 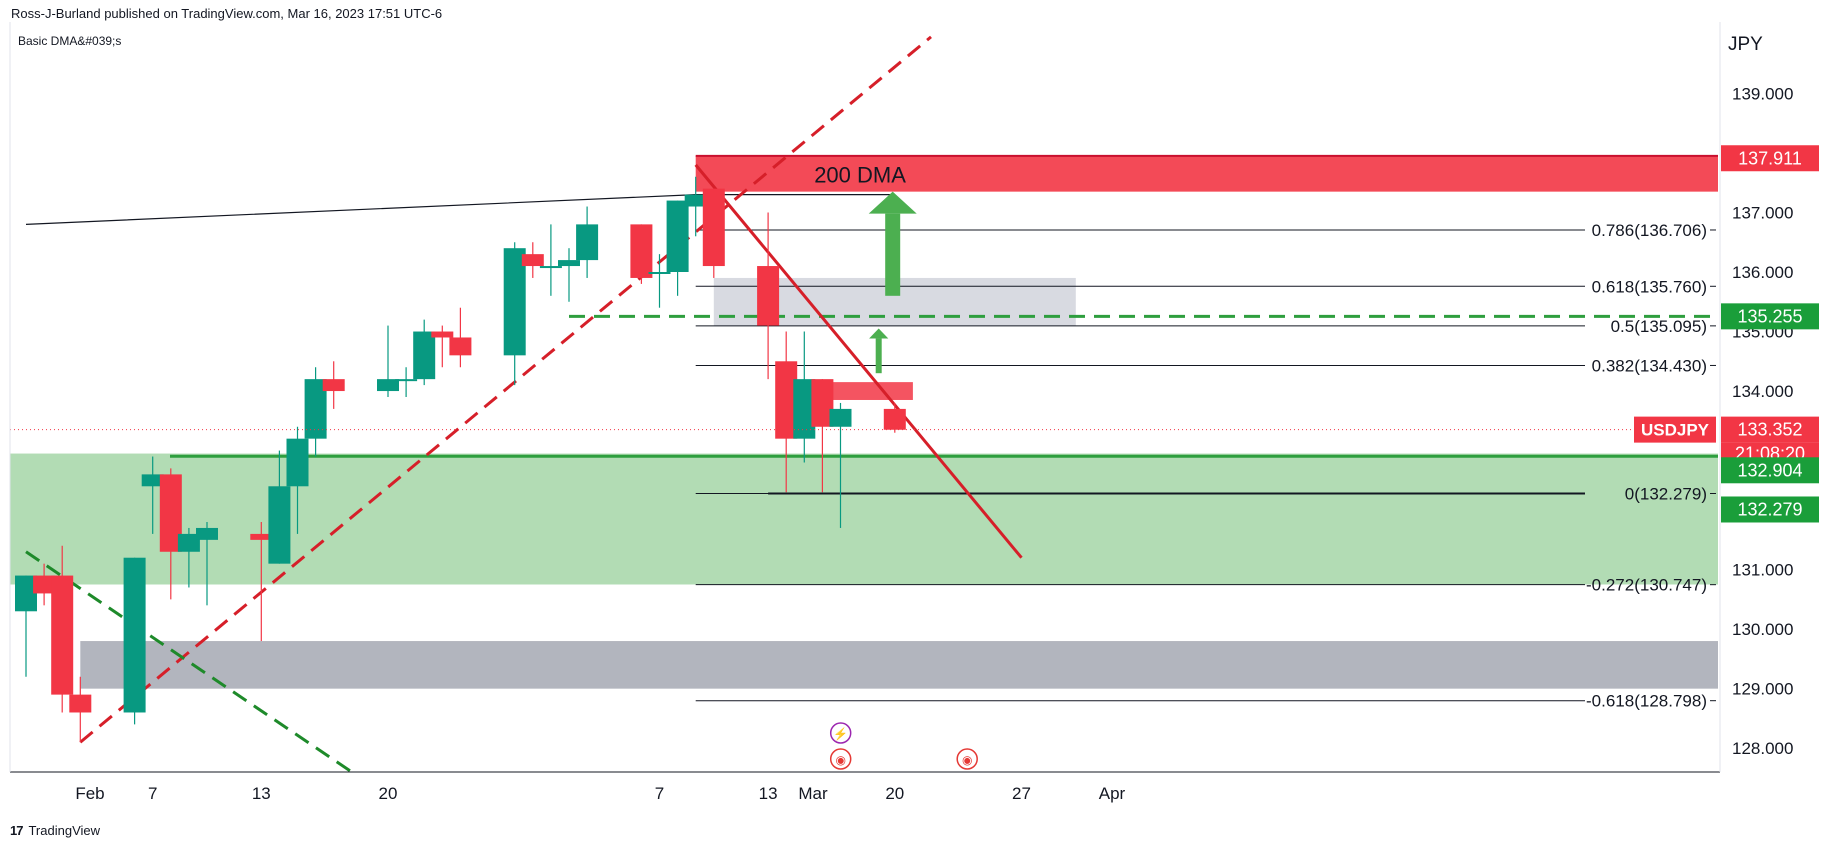 I want to click on price-tag-label: 137.911, so click(x=1770, y=158).